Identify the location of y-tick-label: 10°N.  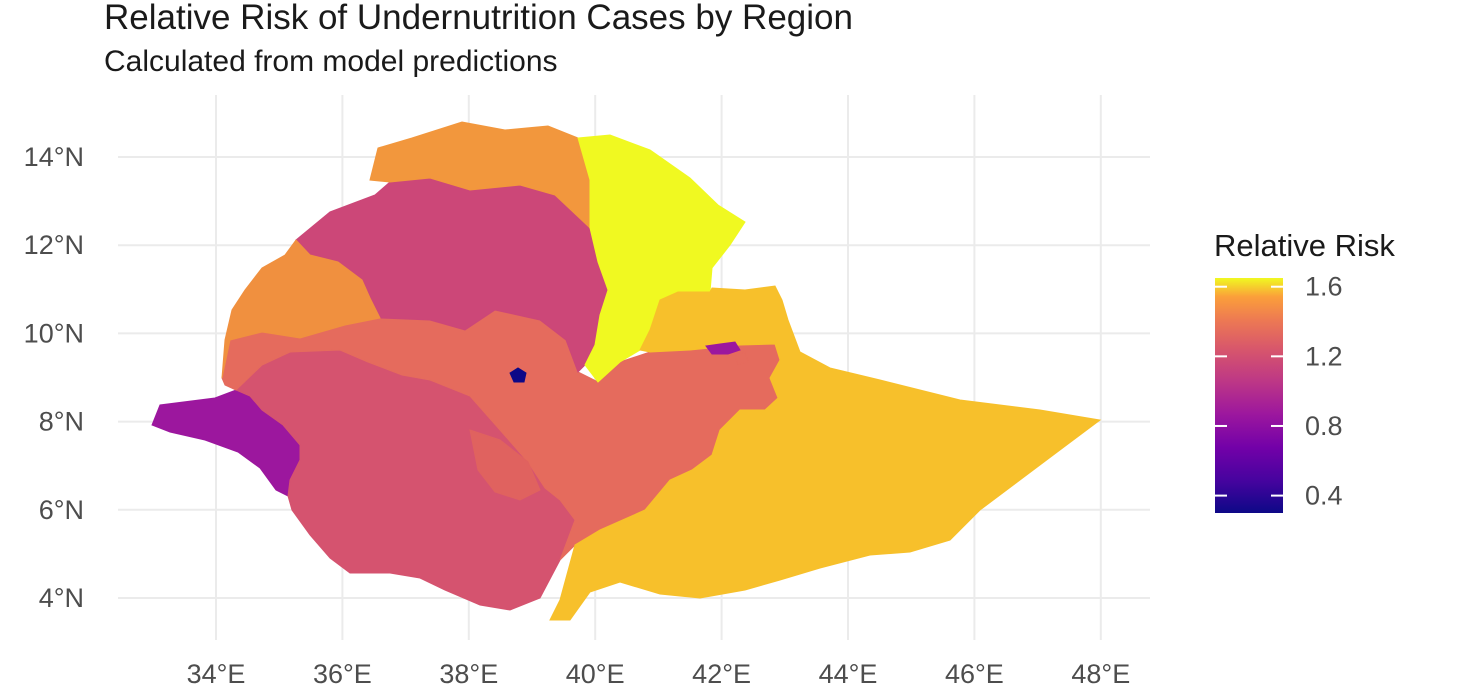
(54, 333).